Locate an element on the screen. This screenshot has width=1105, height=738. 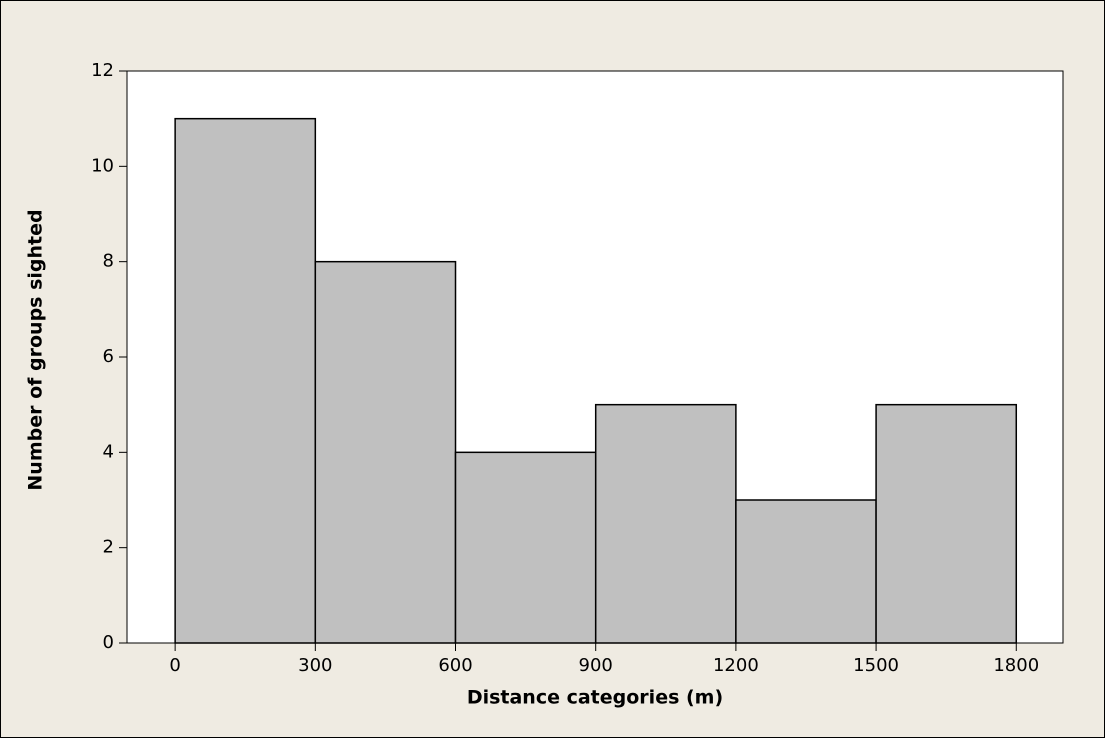
y-tick-label: 2 is located at coordinates (108, 547).